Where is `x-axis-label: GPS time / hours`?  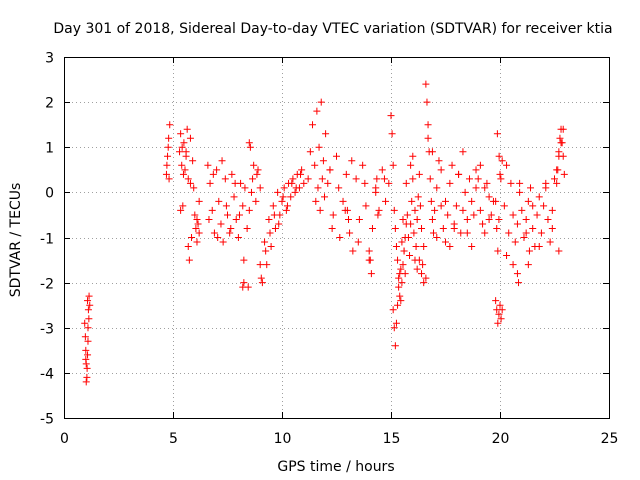
x-axis-label: GPS time / hours is located at coordinates (335, 467).